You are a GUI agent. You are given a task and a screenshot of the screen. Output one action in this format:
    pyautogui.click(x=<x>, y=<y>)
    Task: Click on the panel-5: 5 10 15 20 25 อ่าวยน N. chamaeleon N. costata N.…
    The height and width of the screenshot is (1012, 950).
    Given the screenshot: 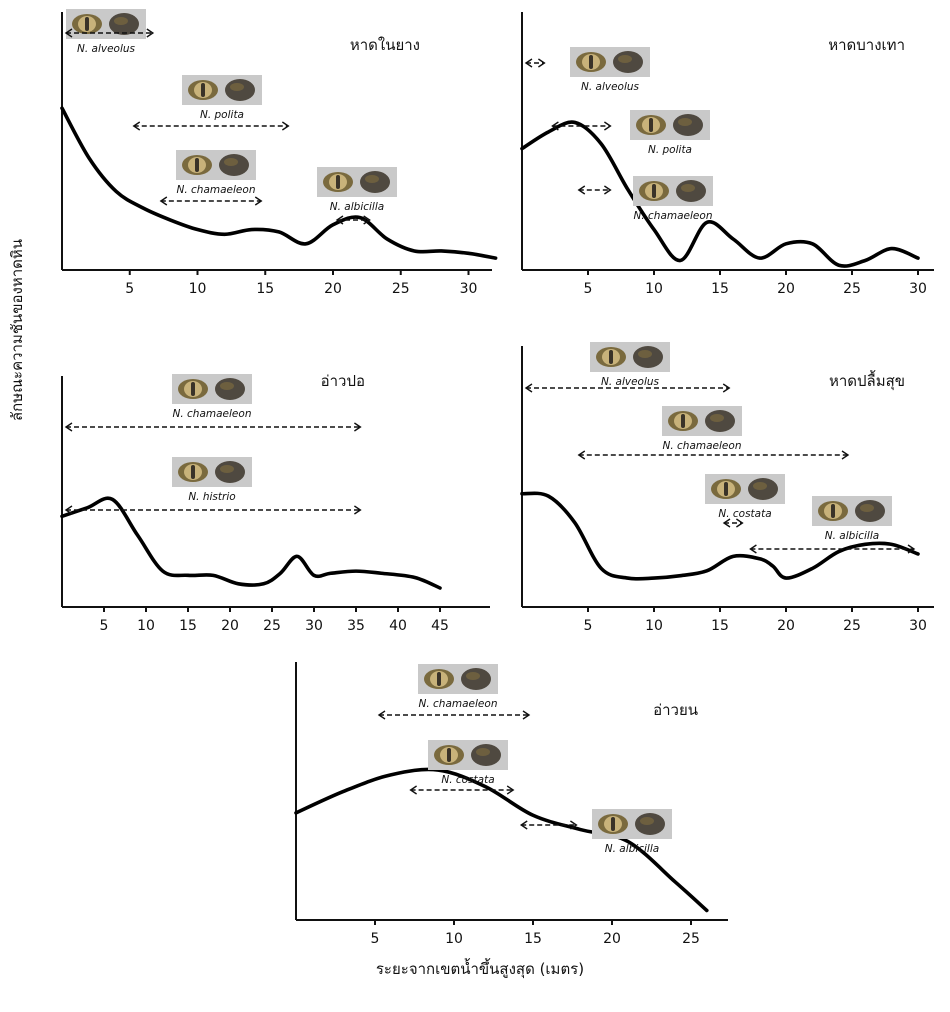 What is the action you would take?
    pyautogui.click(x=511, y=804)
    